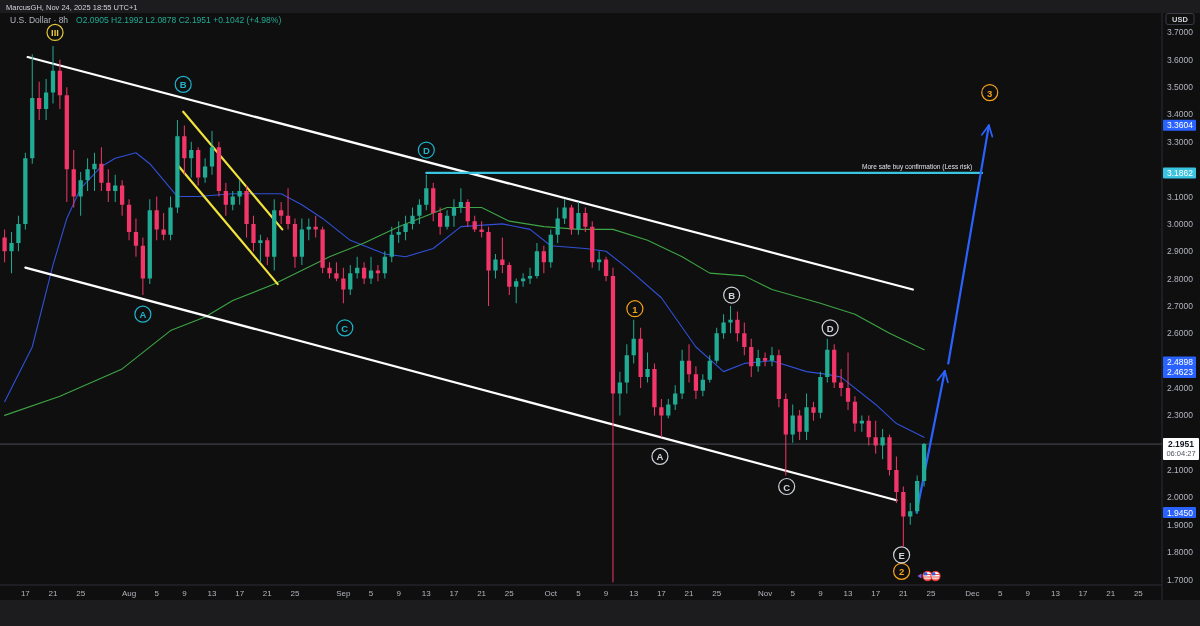 The width and height of the screenshot is (1200, 626). I want to click on y-tick-label: 2.4898, so click(1180, 361).